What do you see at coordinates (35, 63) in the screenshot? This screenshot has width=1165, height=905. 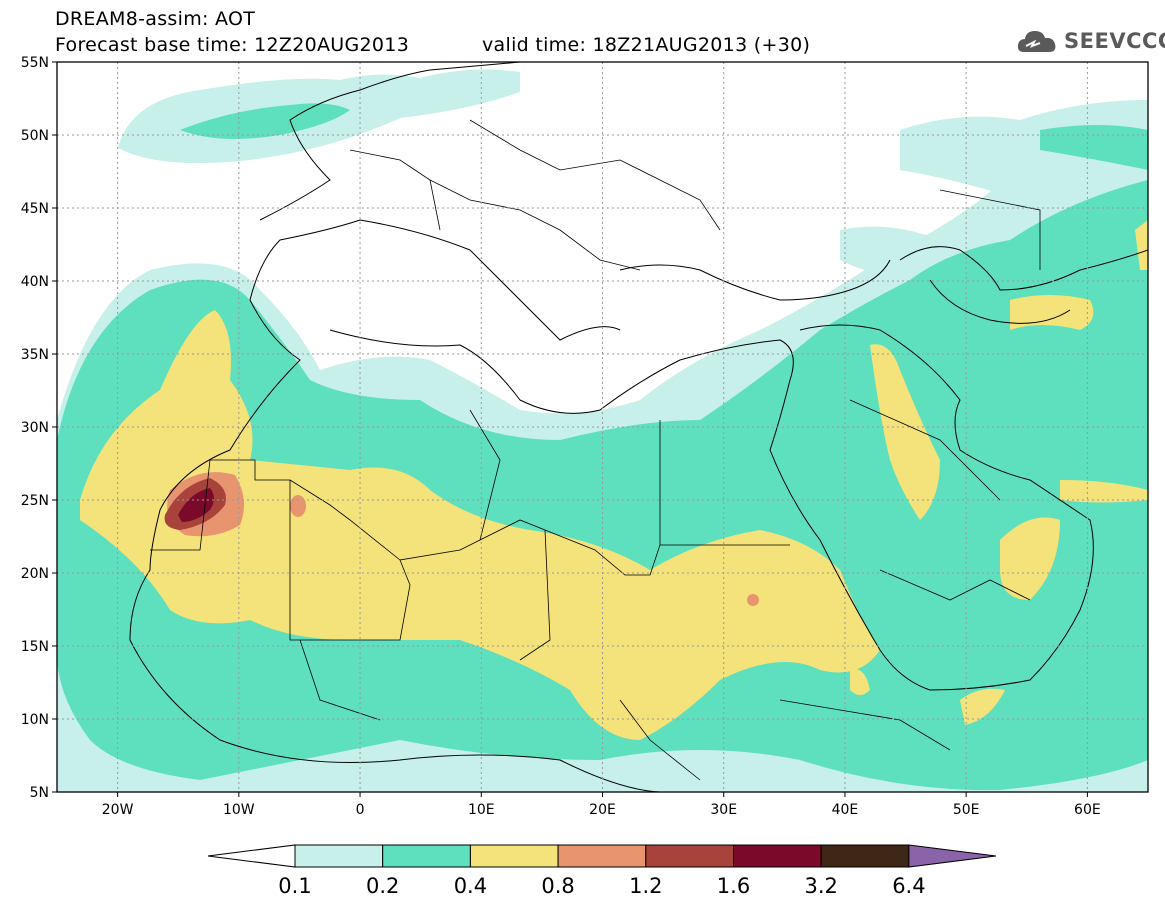 I see `lat-label: 55N` at bounding box center [35, 63].